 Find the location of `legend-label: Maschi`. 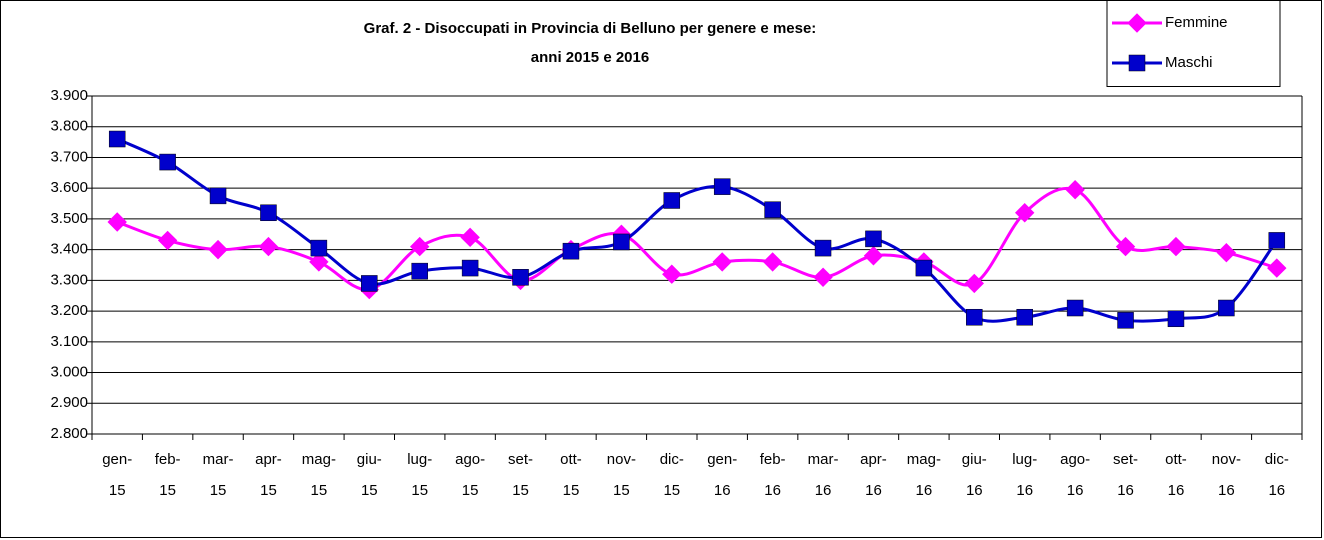

legend-label: Maschi is located at coordinates (1189, 62).